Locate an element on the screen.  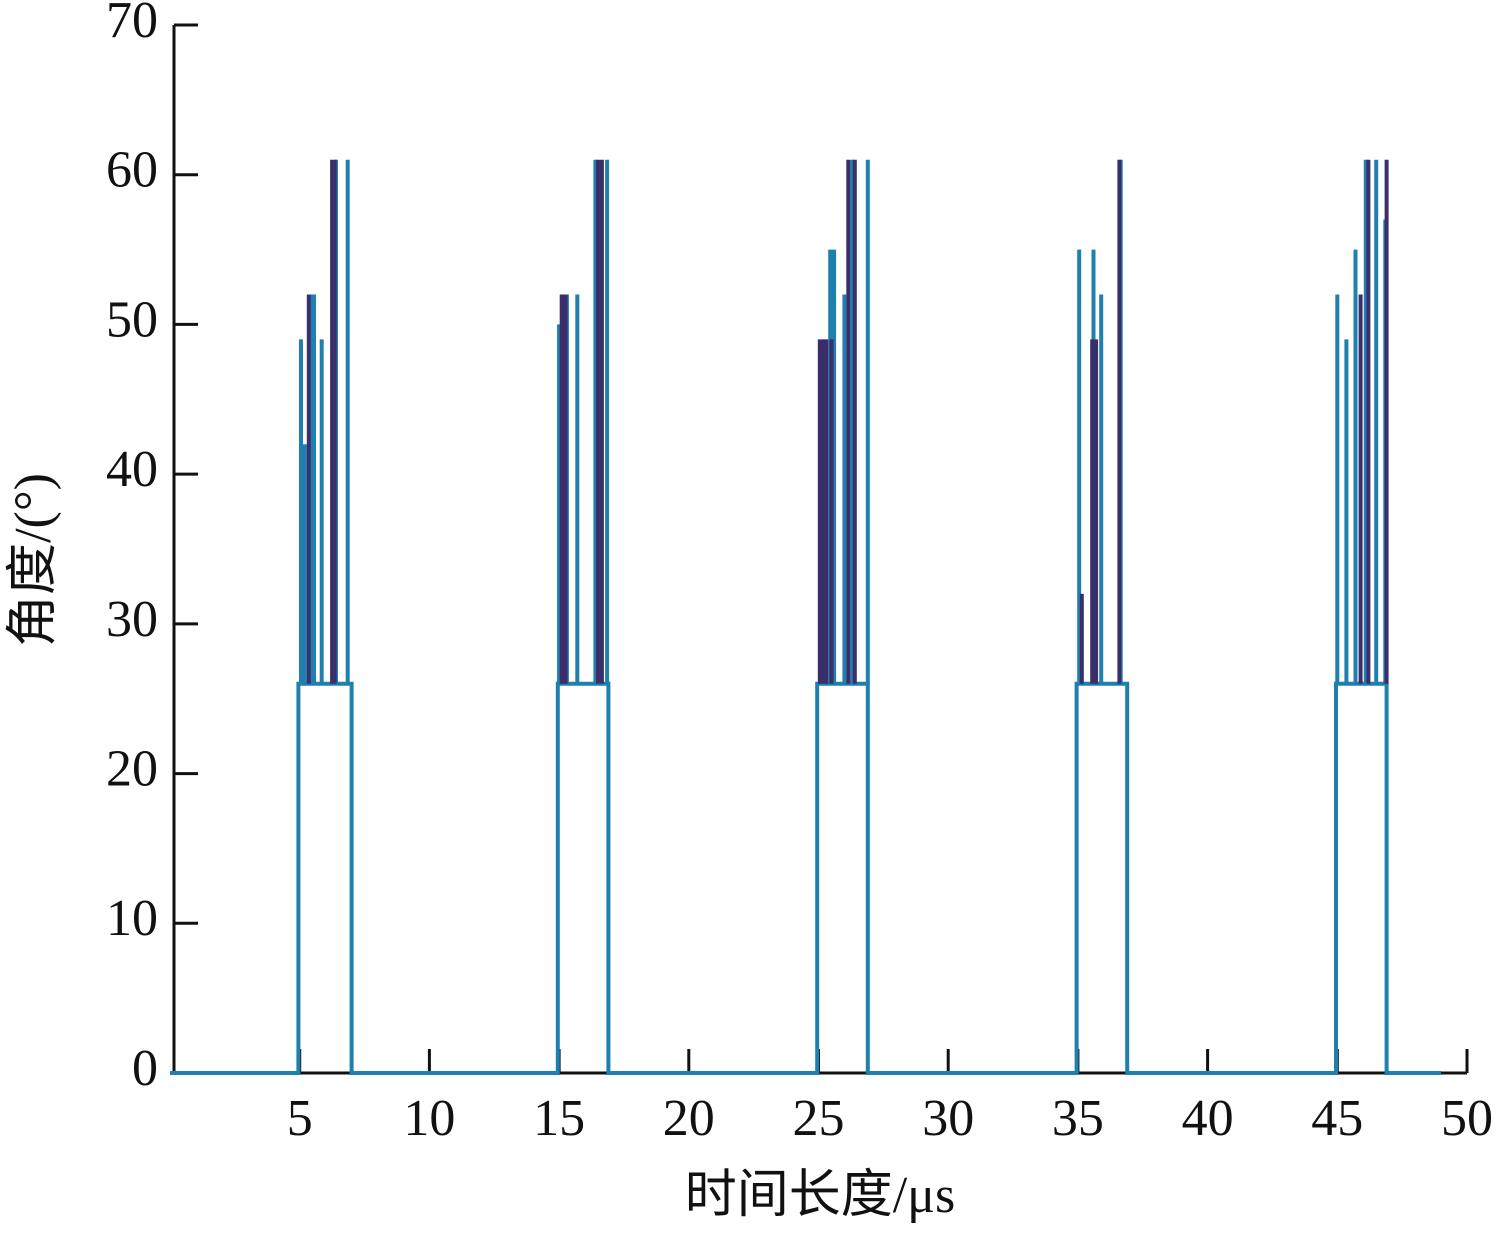
x-tick-label: 10 is located at coordinates (429, 1118).